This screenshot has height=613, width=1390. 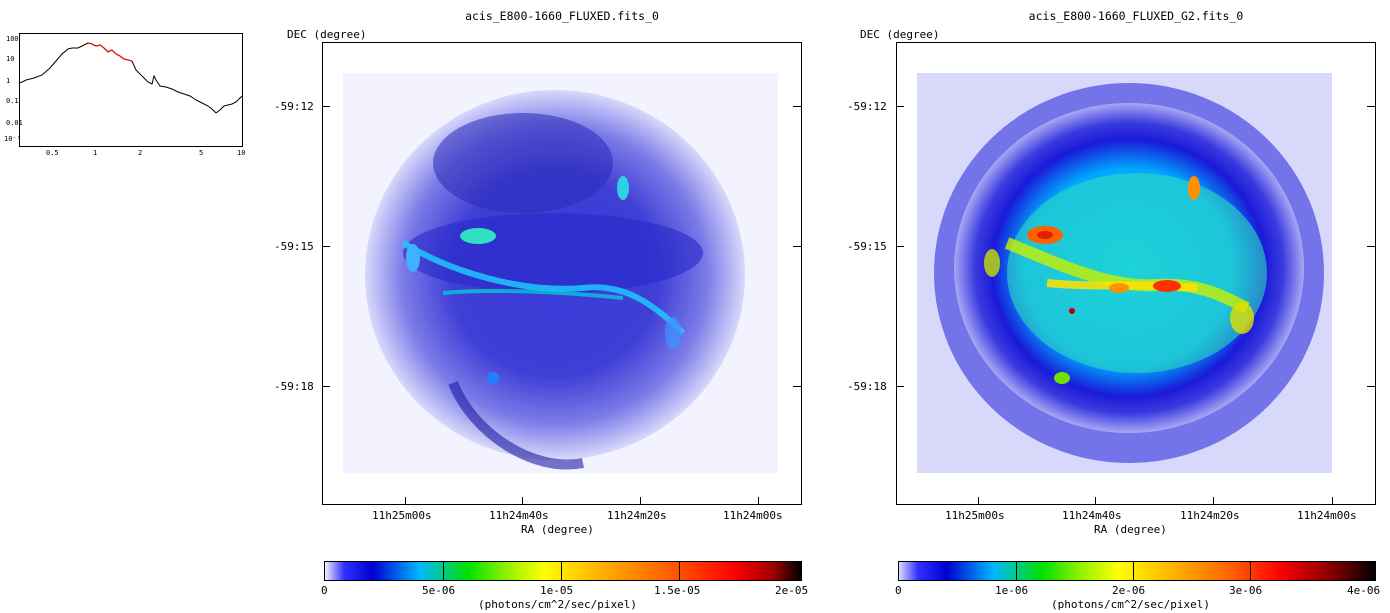 What do you see at coordinates (792, 590) in the screenshot?
I see `colorbar-tick-label: 2e-05` at bounding box center [792, 590].